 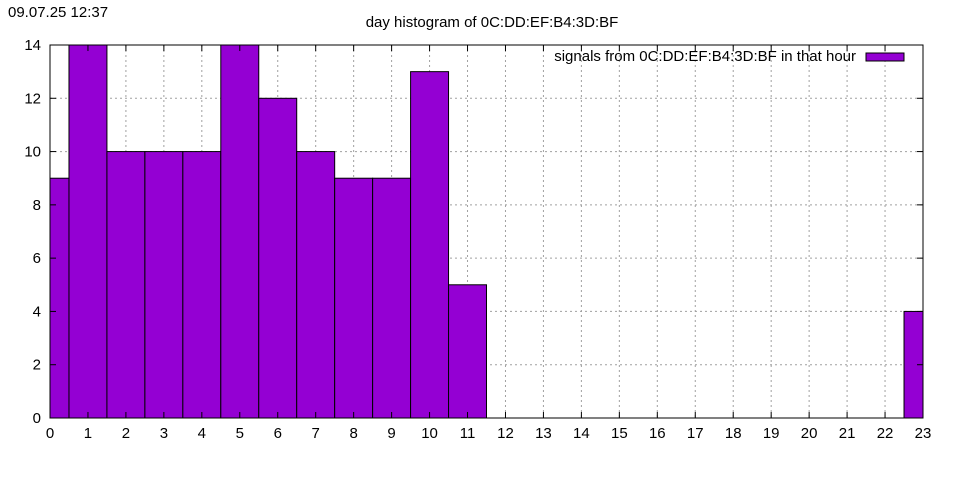 I want to click on legend-swatch, so click(x=885, y=57).